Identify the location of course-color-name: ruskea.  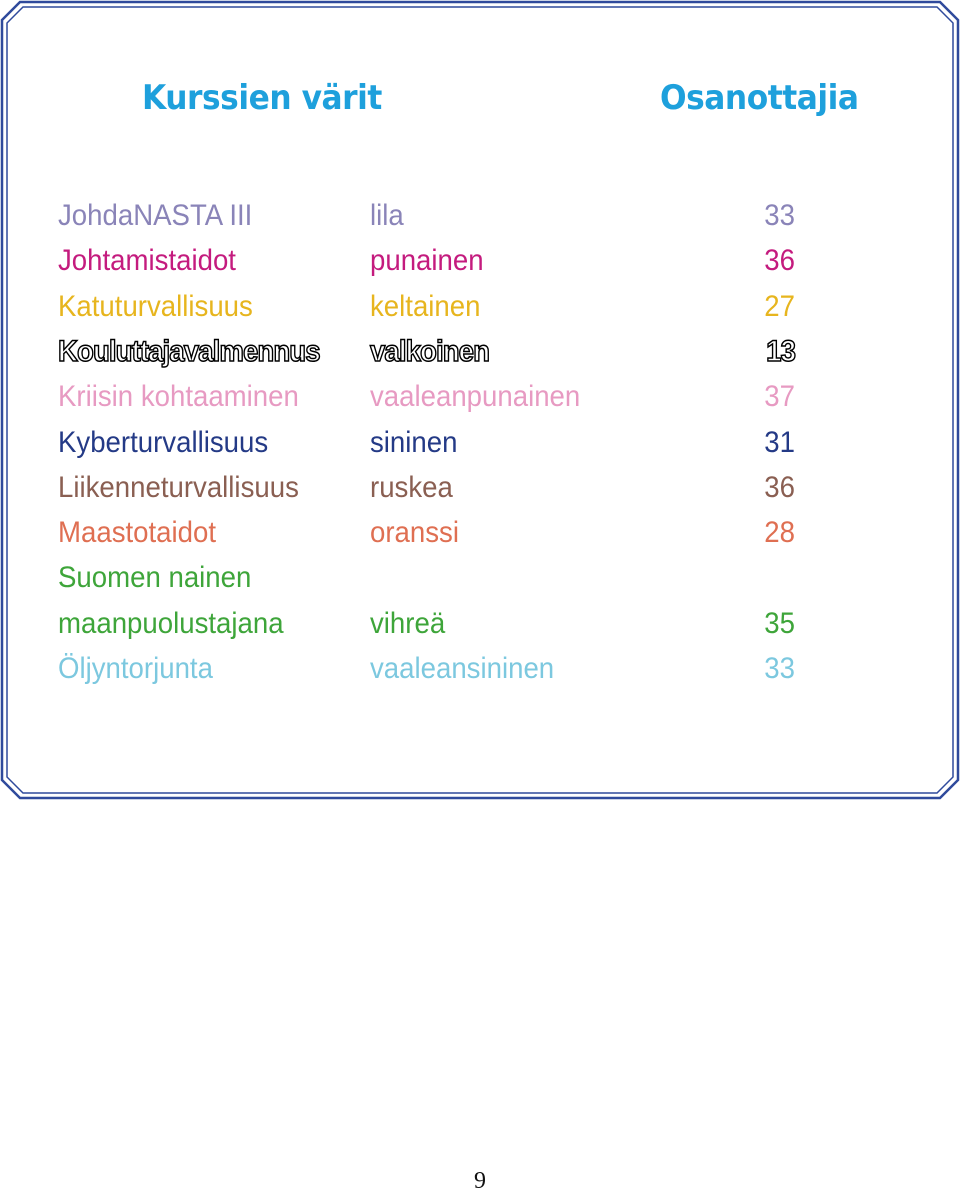
(411, 487).